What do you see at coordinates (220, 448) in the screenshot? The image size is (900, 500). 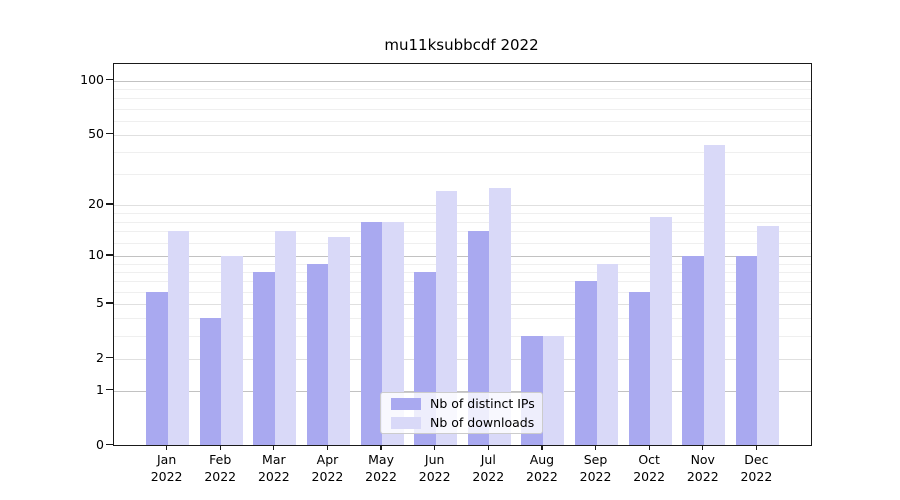 I see `x-tick-mark-feb` at bounding box center [220, 448].